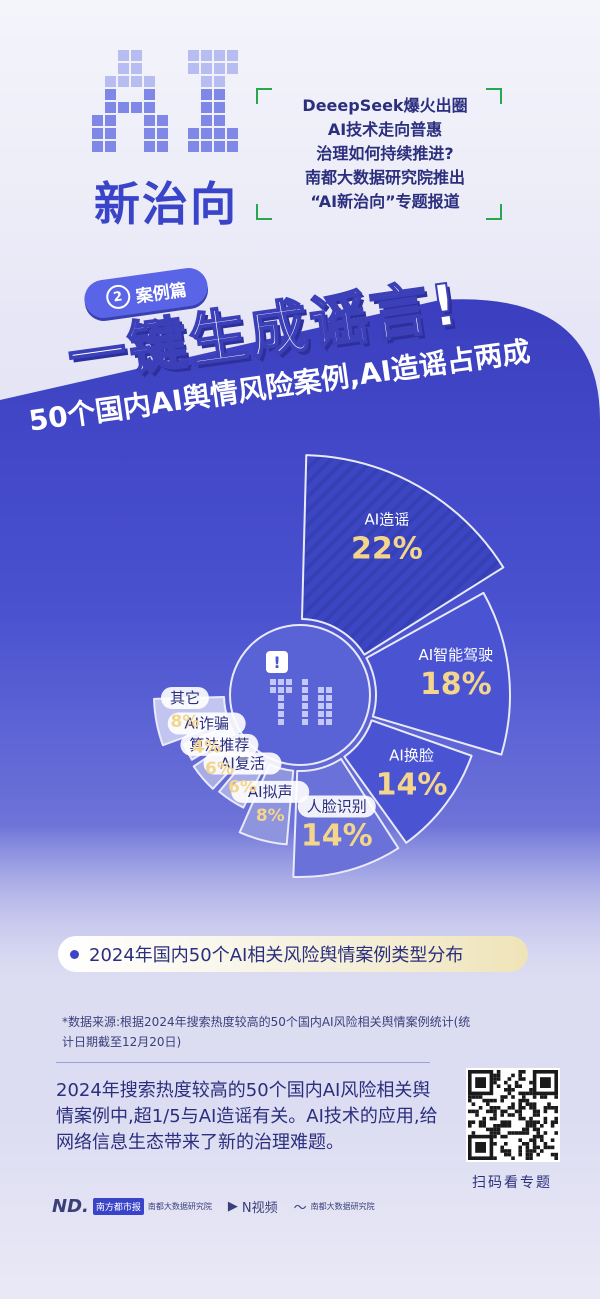 The height and width of the screenshot is (1299, 600). I want to click on nvideo-logo: ▶ N视频, so click(253, 1206).